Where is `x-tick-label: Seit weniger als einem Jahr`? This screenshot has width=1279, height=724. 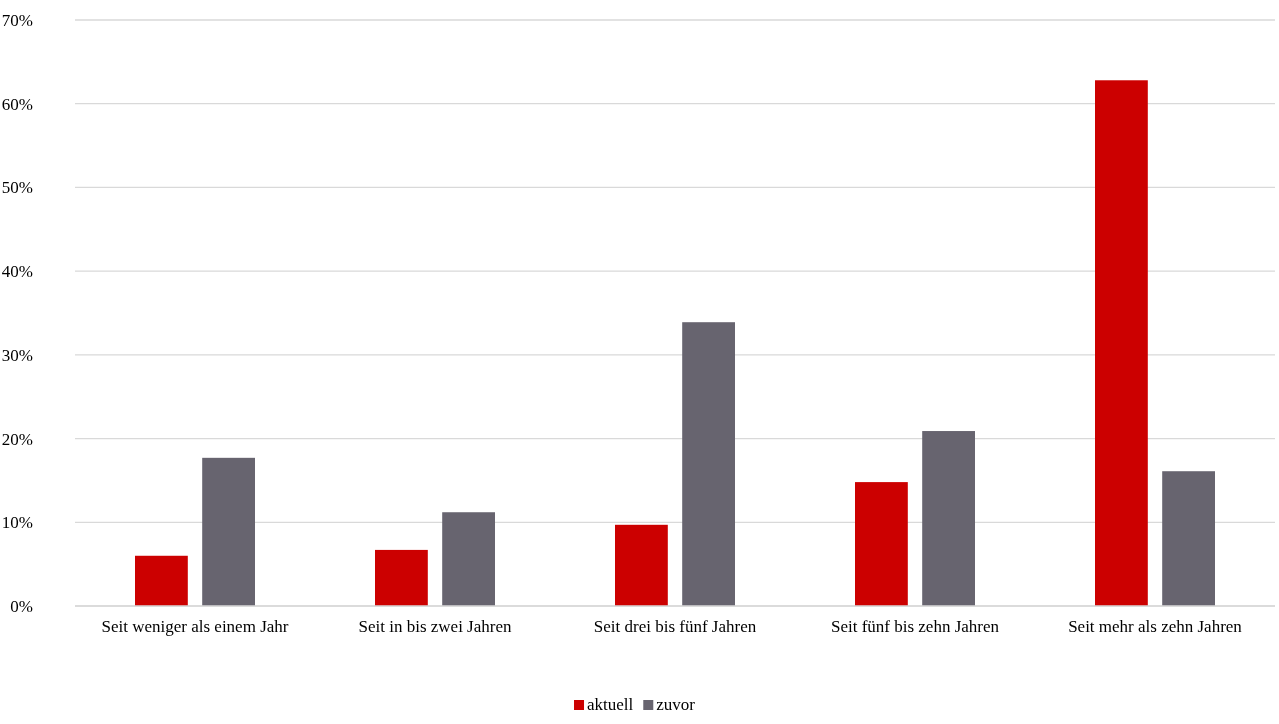 x-tick-label: Seit weniger als einem Jahr is located at coordinates (195, 626).